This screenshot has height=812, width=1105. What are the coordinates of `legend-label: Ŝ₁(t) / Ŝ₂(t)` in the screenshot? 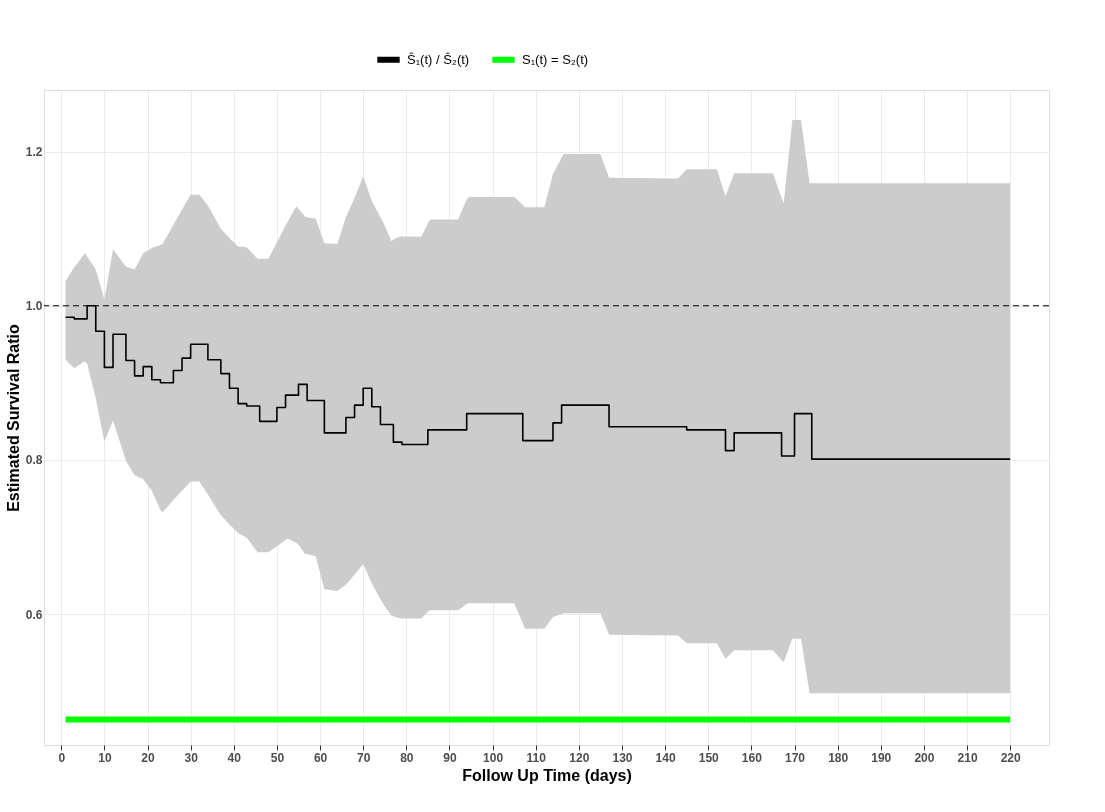 It's located at (438, 59).